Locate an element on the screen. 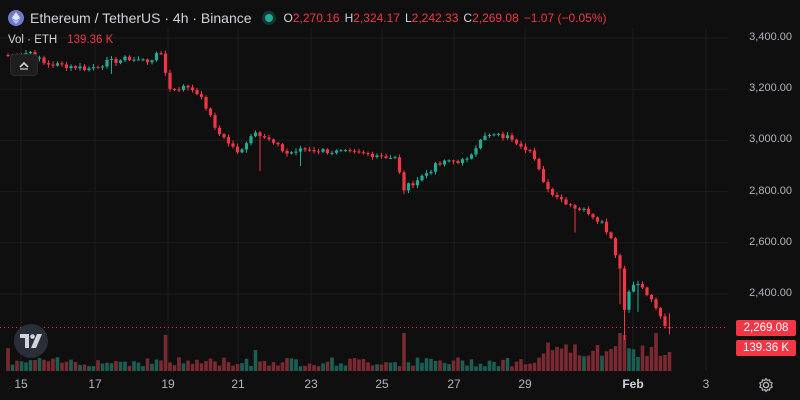  gear-icon is located at coordinates (766, 385).